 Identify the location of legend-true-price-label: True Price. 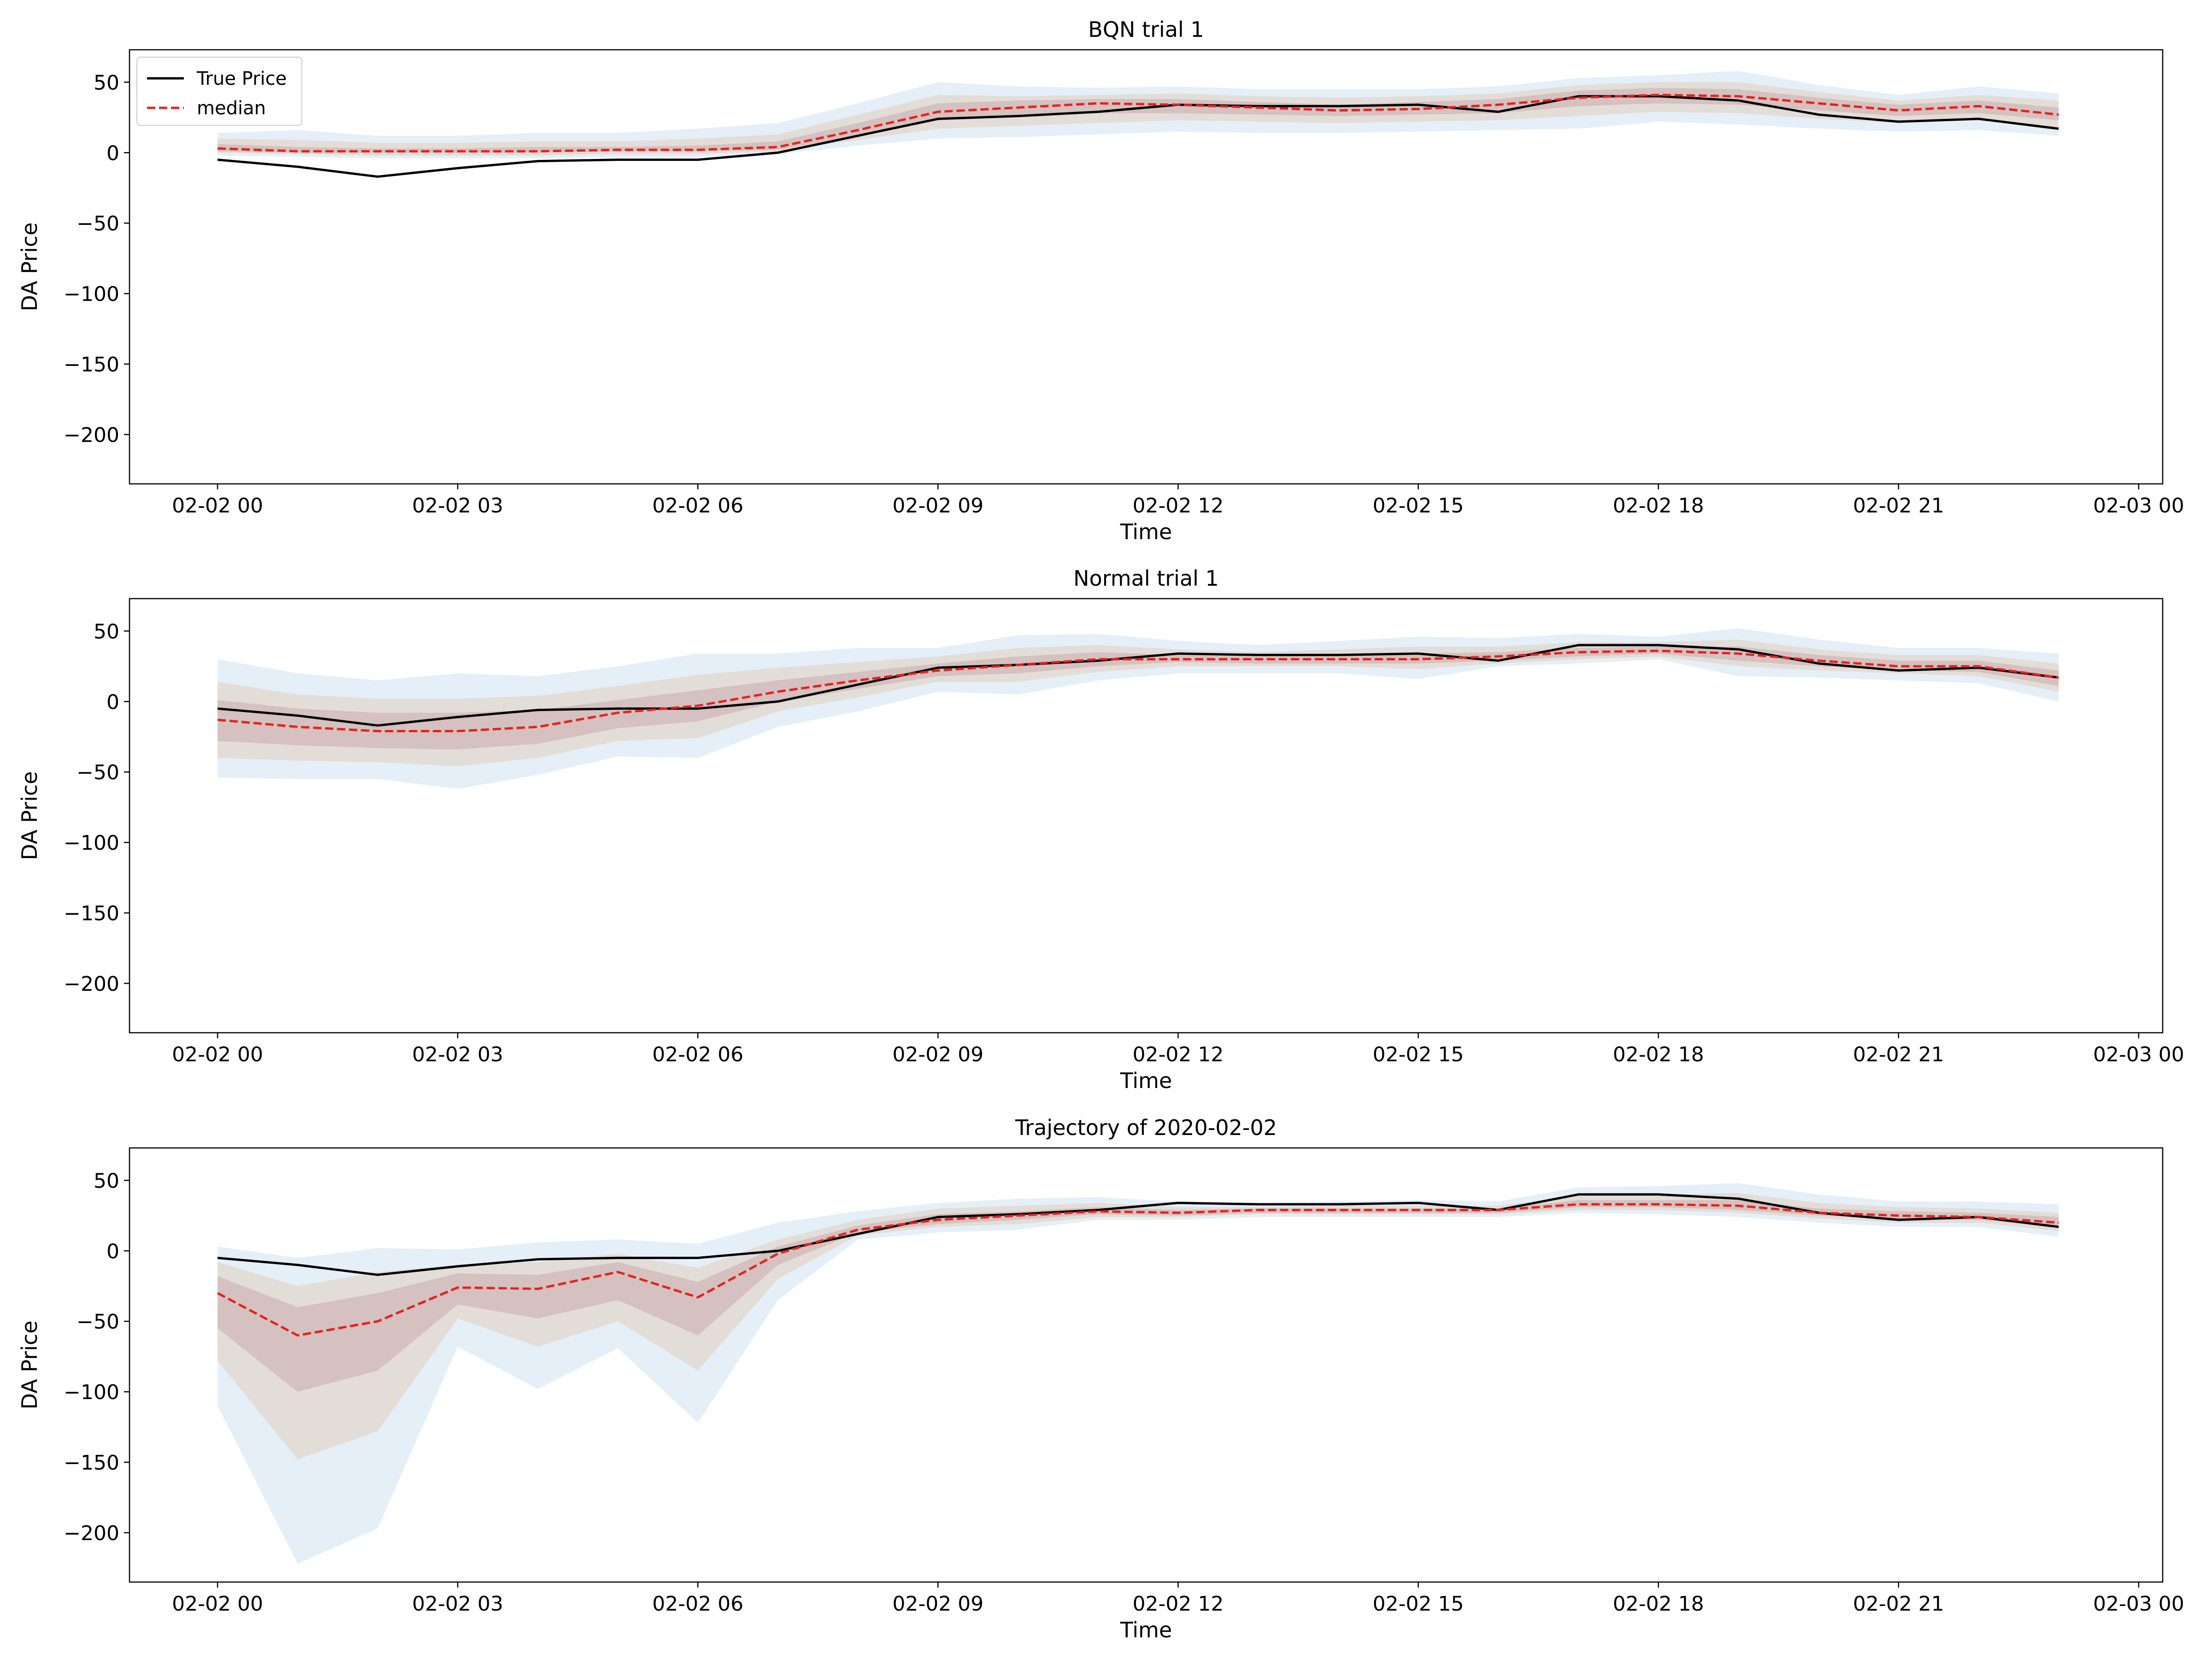
(241, 78).